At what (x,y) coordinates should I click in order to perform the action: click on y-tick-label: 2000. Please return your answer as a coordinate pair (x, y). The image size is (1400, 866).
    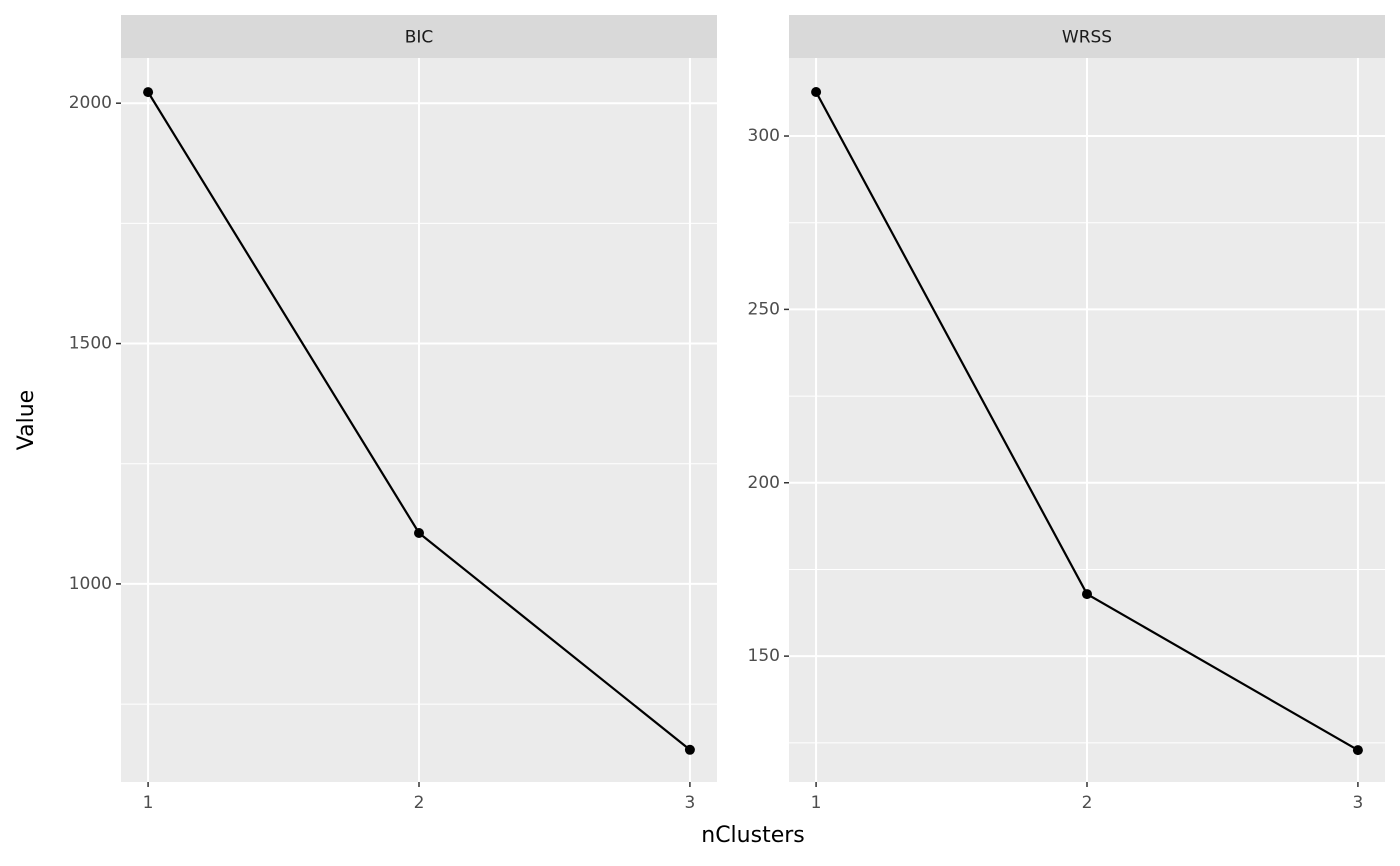
    Looking at the image, I should click on (90, 103).